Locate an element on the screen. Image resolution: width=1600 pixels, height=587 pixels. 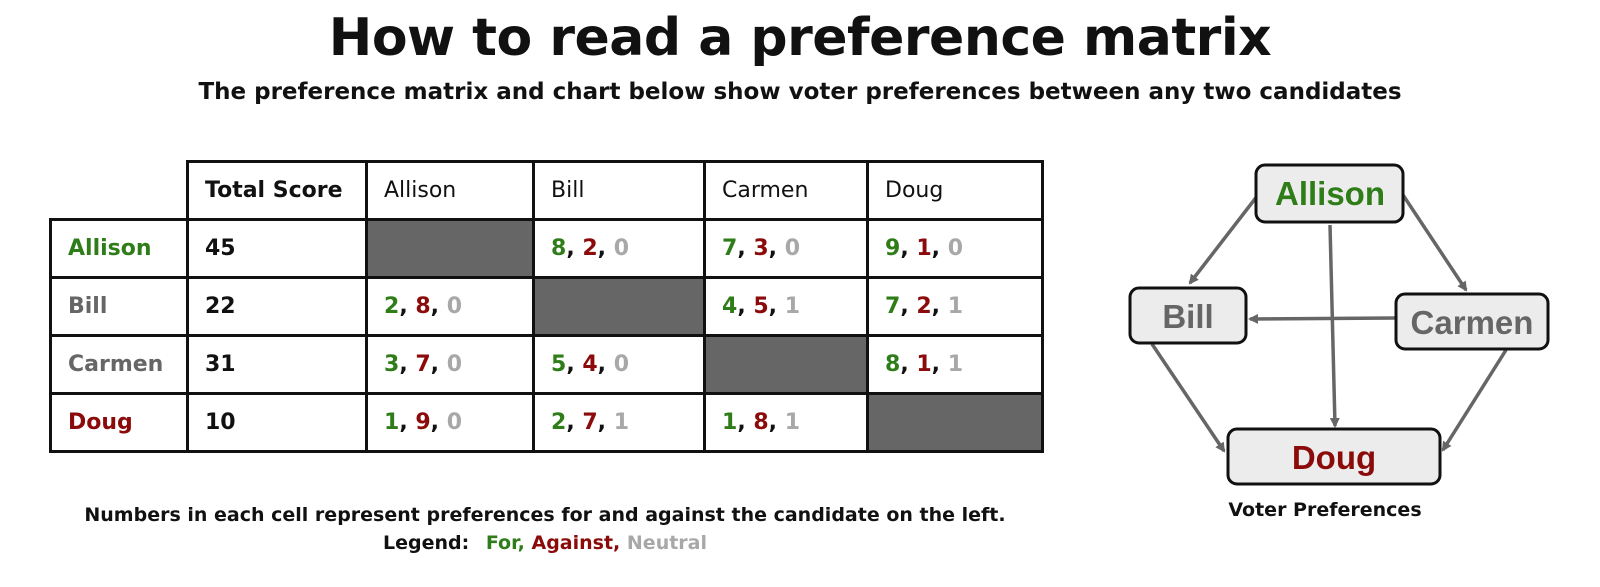
matrix-corner is located at coordinates (119, 191).